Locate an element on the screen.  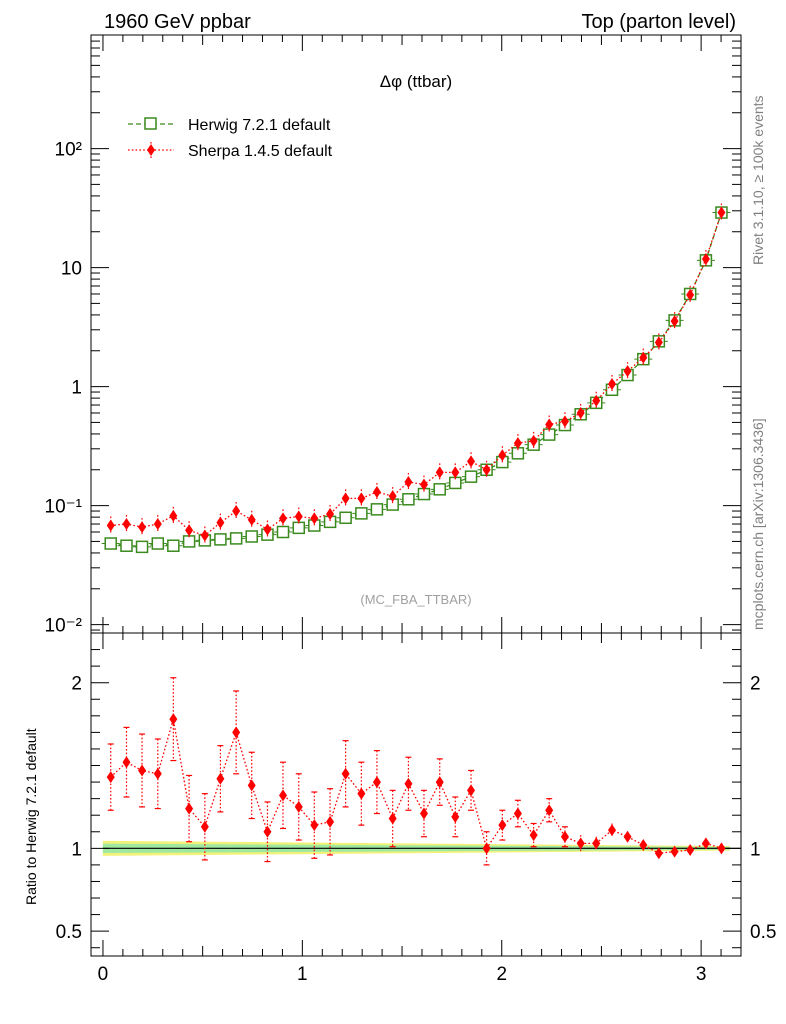
x-tick-label: 2 is located at coordinates (501, 974).